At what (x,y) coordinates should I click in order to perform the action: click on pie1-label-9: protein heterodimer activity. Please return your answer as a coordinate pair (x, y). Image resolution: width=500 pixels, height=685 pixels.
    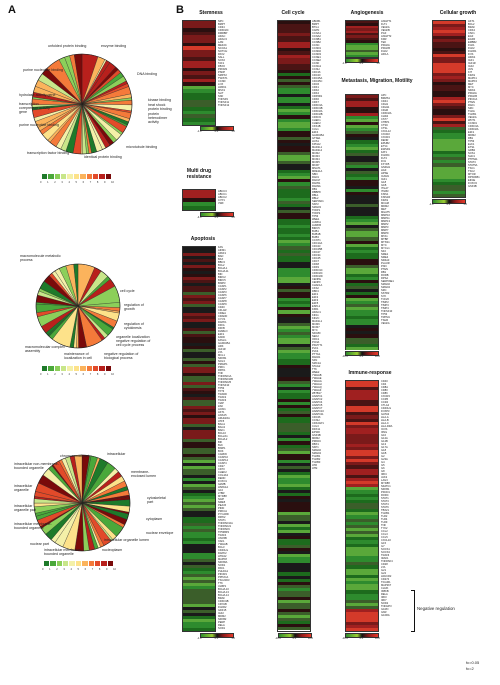
    Looking at the image, I should click on (158, 118).